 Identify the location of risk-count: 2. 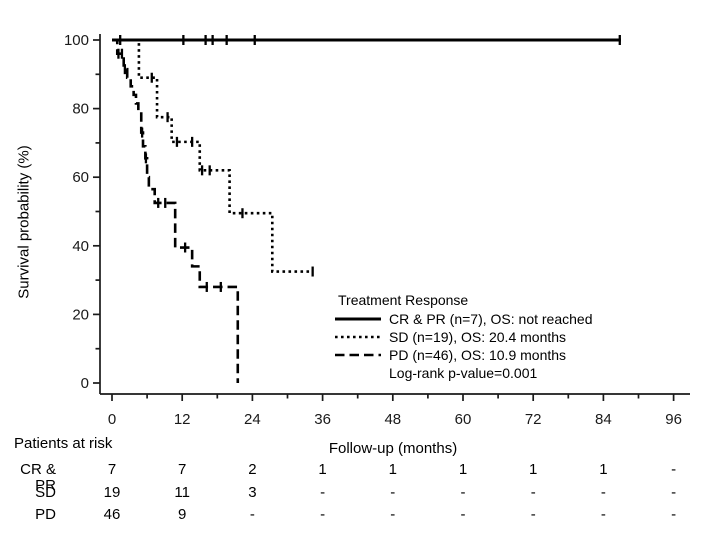
(252, 469).